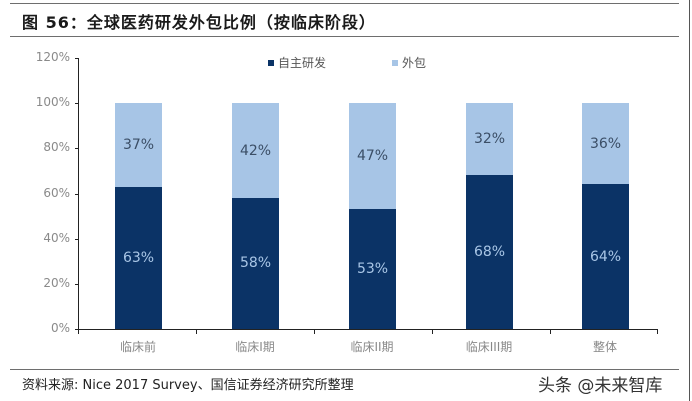  I want to click on legend-swatch-in-house, so click(271, 62).